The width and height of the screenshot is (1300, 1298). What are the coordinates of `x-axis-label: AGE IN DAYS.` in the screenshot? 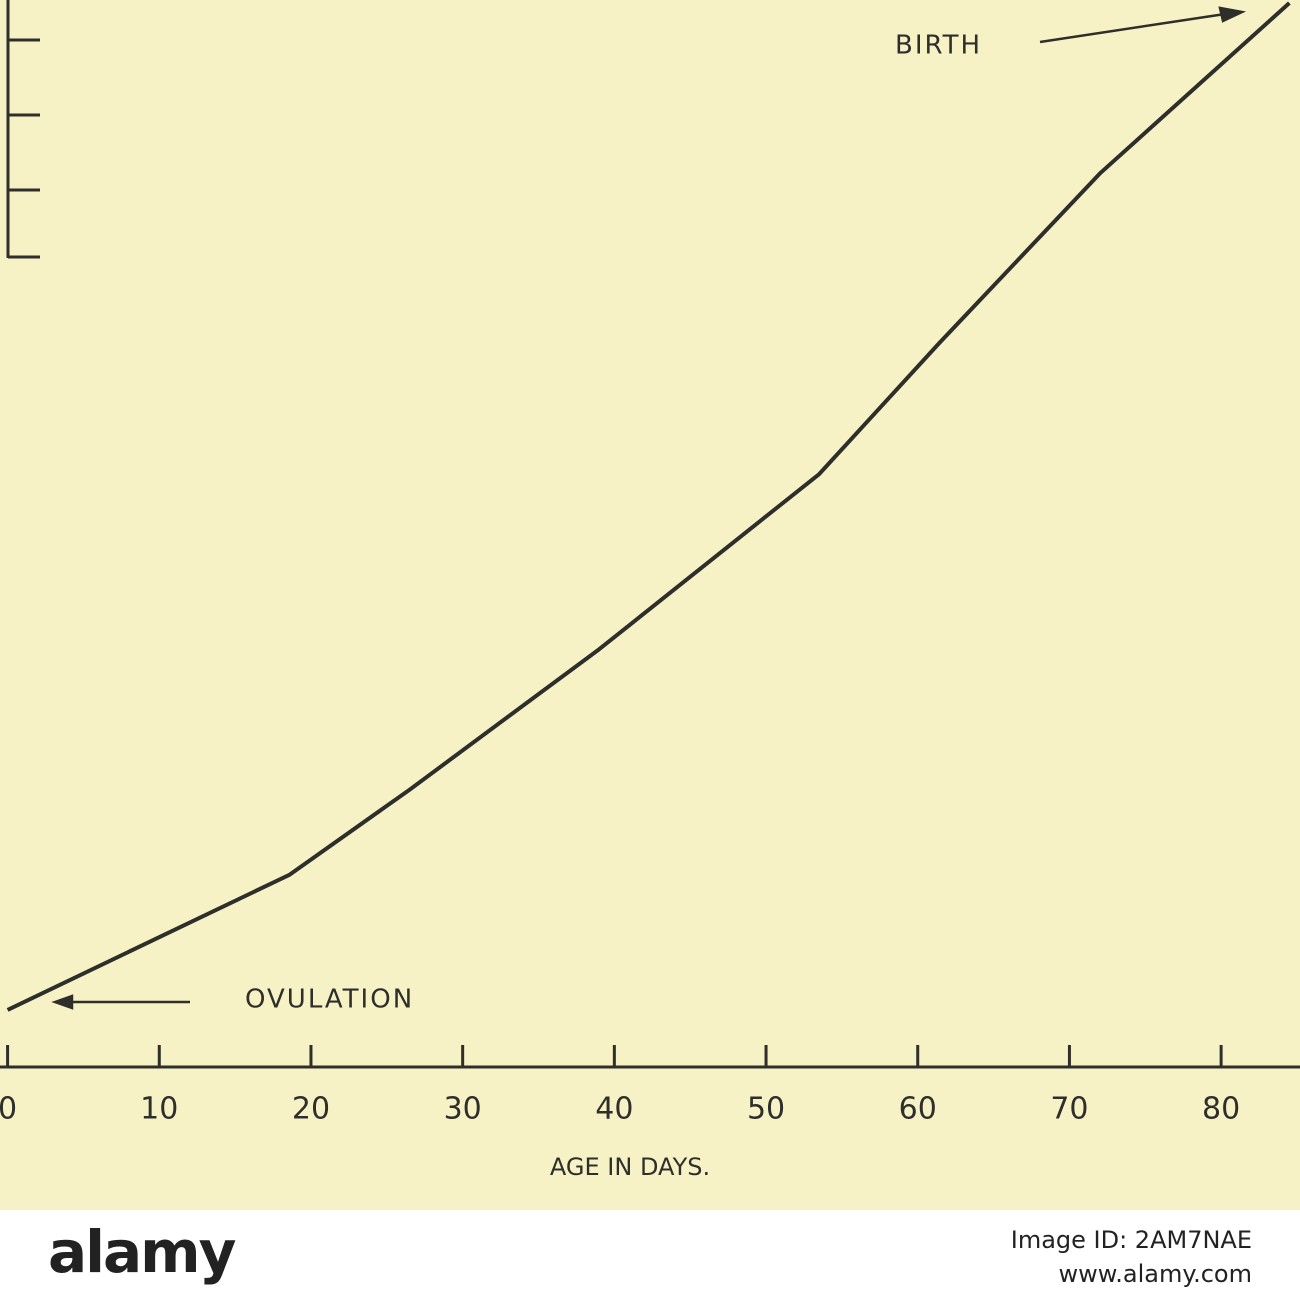 It's located at (630, 1167).